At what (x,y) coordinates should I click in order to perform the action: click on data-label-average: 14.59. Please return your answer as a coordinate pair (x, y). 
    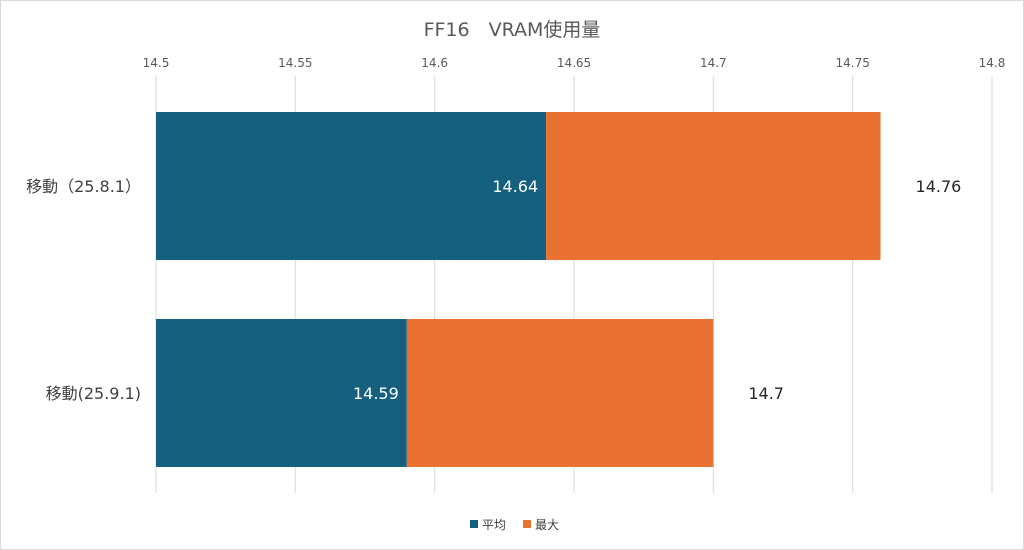
    Looking at the image, I should click on (376, 393).